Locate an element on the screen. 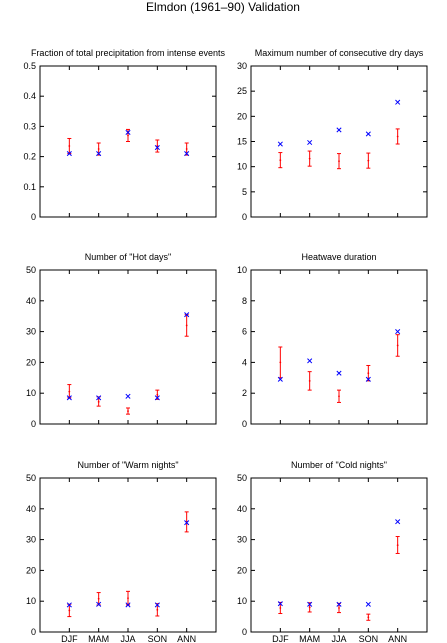 The image size is (447, 643). y-tick-label: 5 is located at coordinates (244, 192).